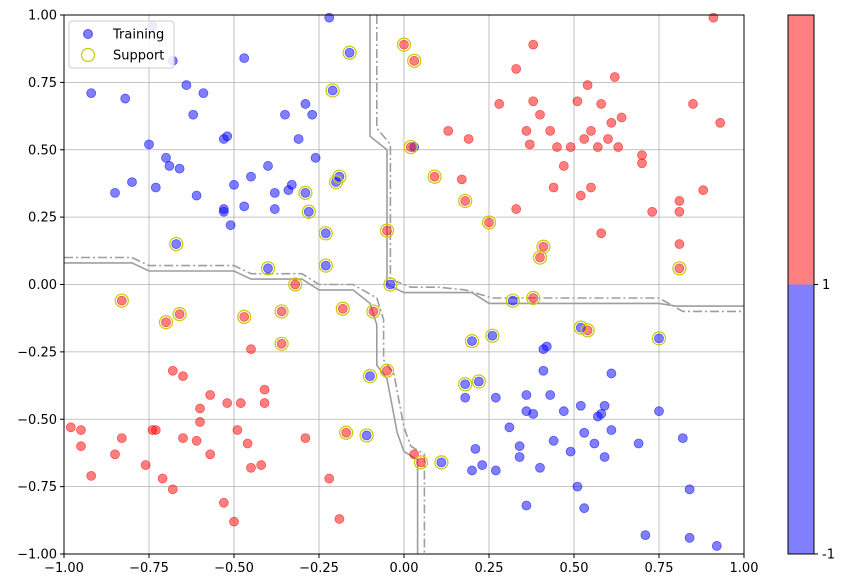  I want to click on x-tick-label: −1.00, so click(64, 568).